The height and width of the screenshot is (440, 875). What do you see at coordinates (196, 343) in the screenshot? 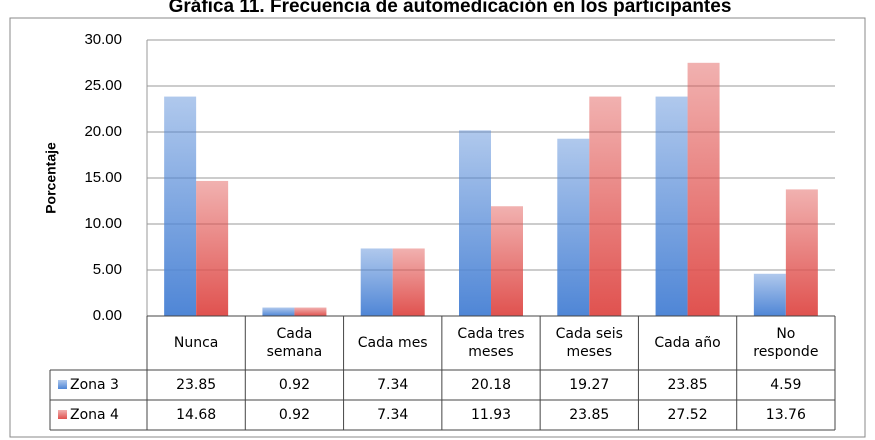
I see `x-tick-label: Nunca` at bounding box center [196, 343].